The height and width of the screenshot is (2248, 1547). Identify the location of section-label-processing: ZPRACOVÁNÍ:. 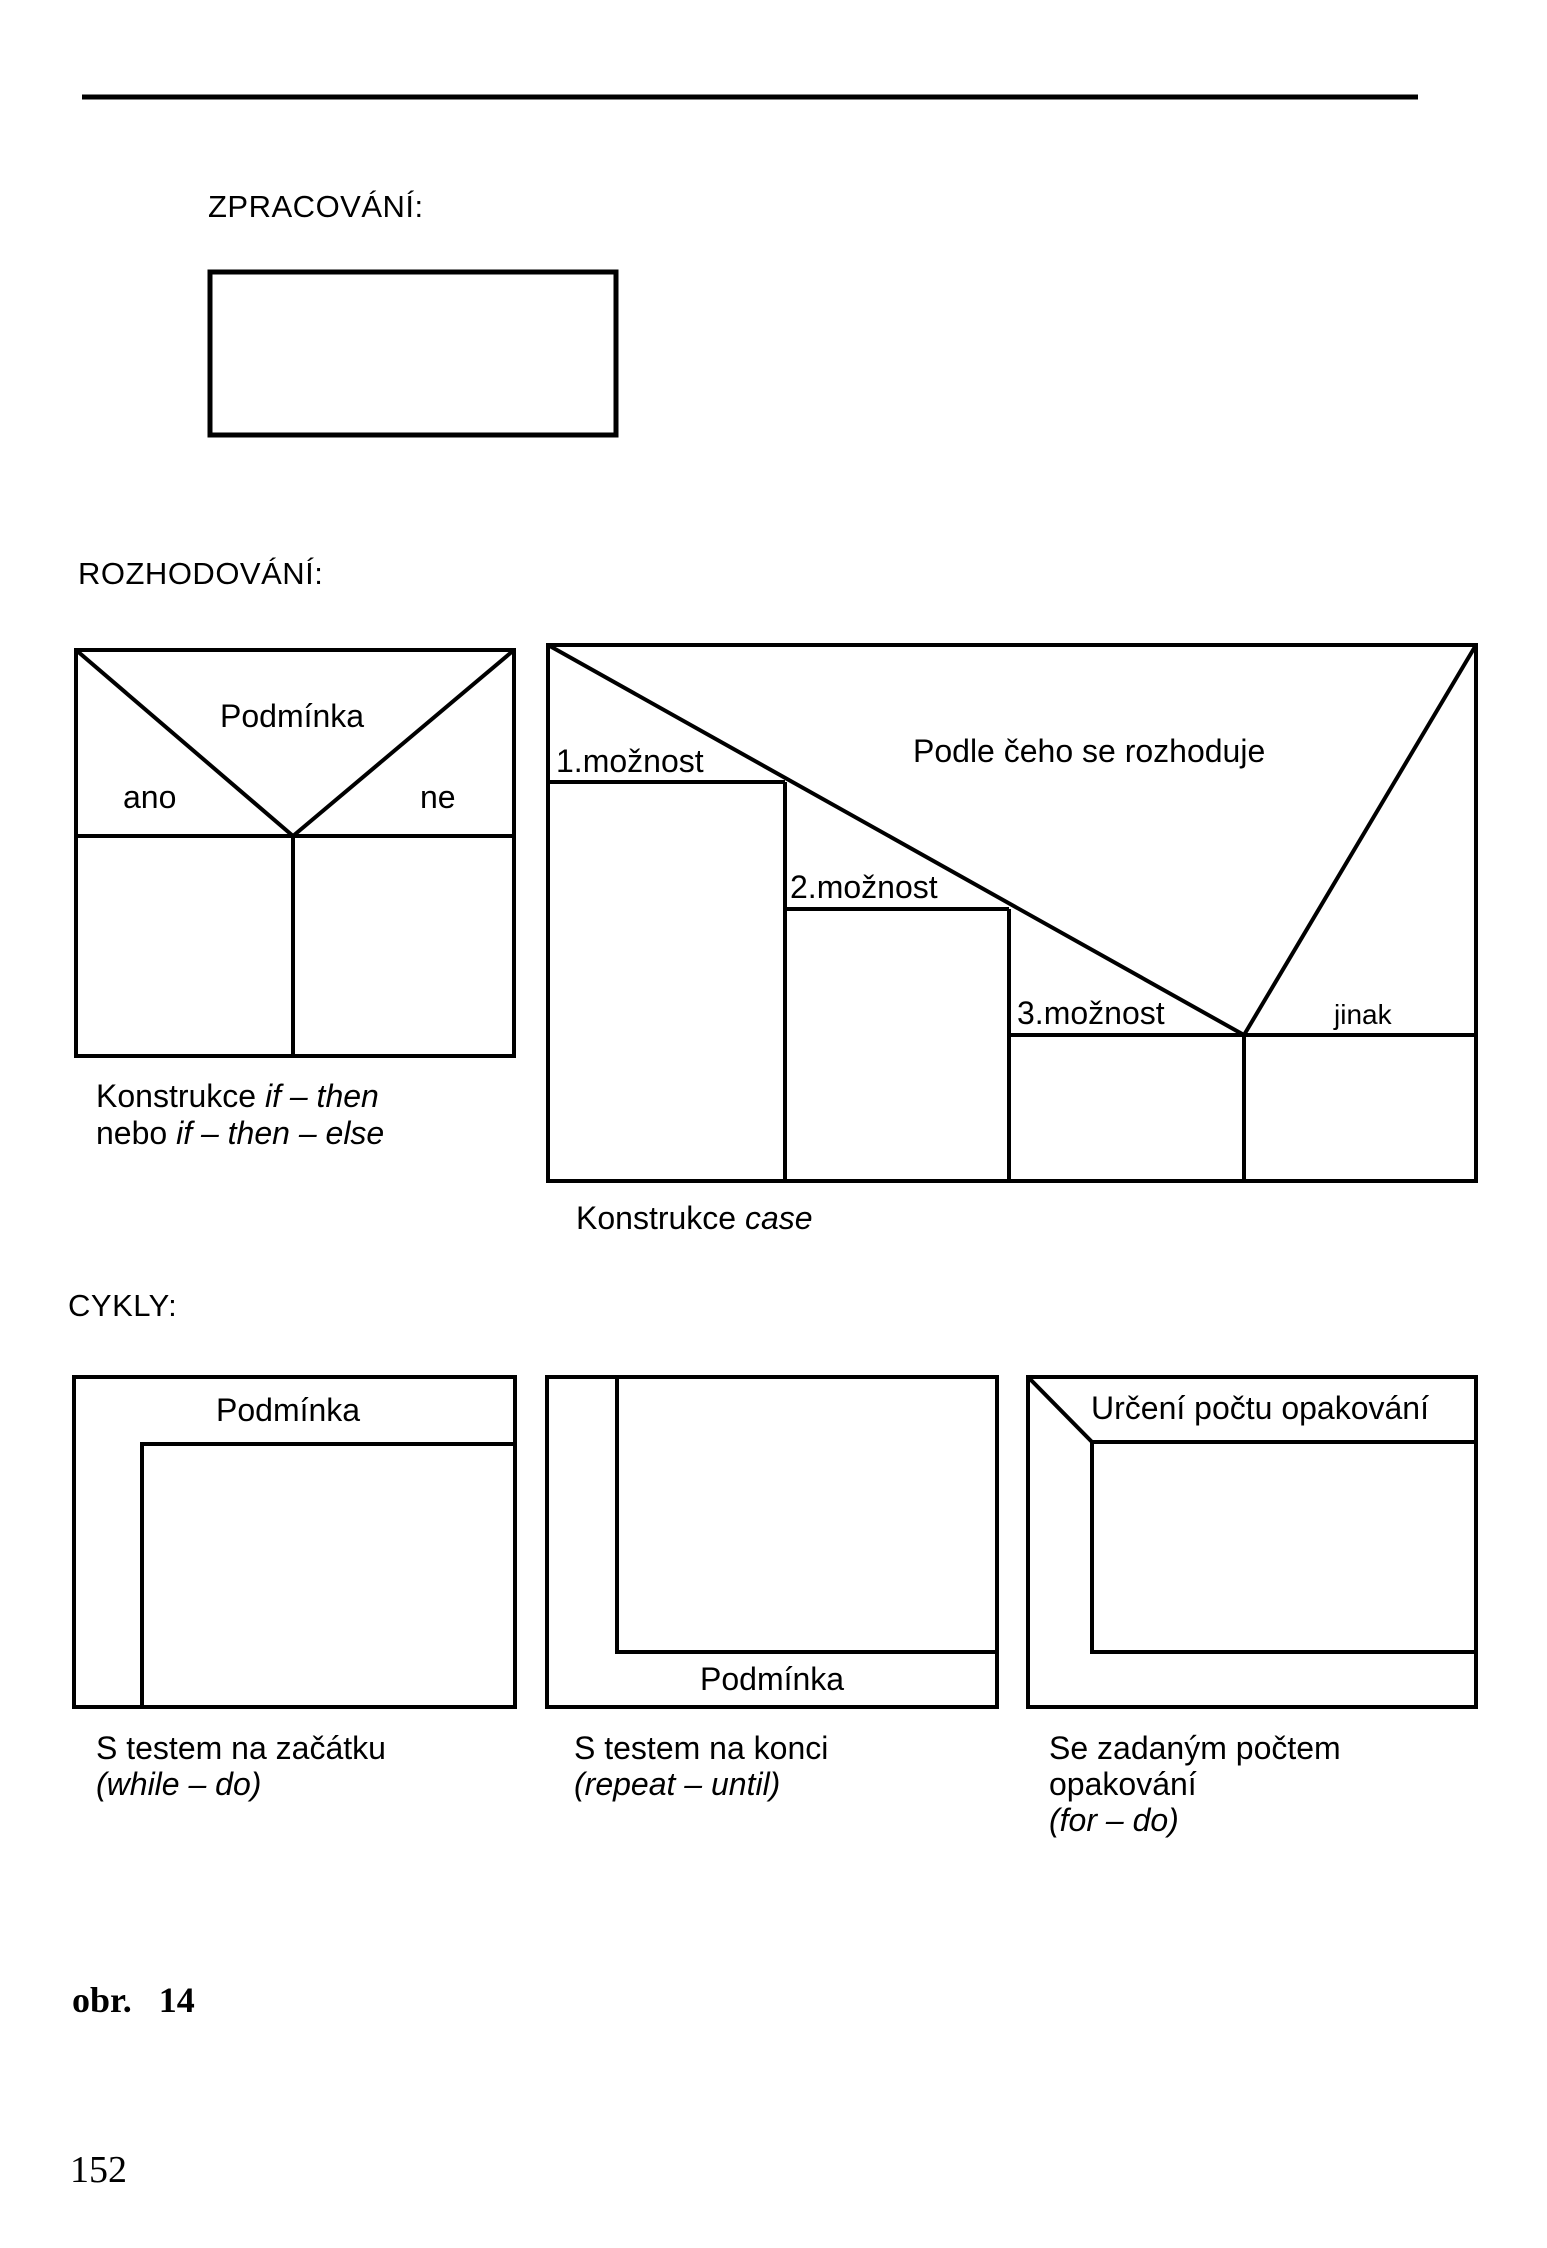
(316, 206).